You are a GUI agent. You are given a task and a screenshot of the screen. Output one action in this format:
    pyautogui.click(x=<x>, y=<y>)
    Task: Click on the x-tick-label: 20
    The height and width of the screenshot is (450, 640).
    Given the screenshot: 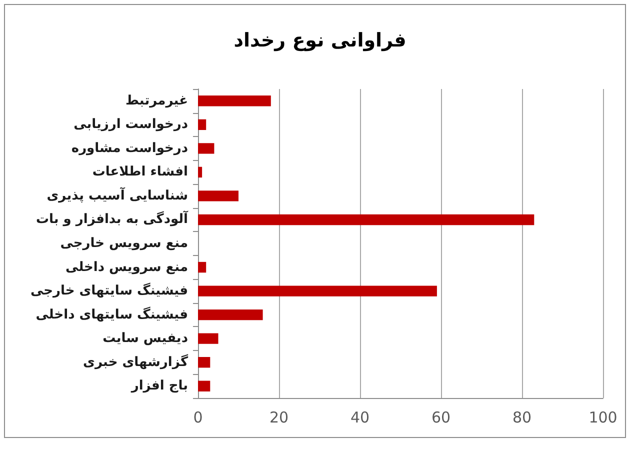 What is the action you would take?
    pyautogui.click(x=279, y=417)
    